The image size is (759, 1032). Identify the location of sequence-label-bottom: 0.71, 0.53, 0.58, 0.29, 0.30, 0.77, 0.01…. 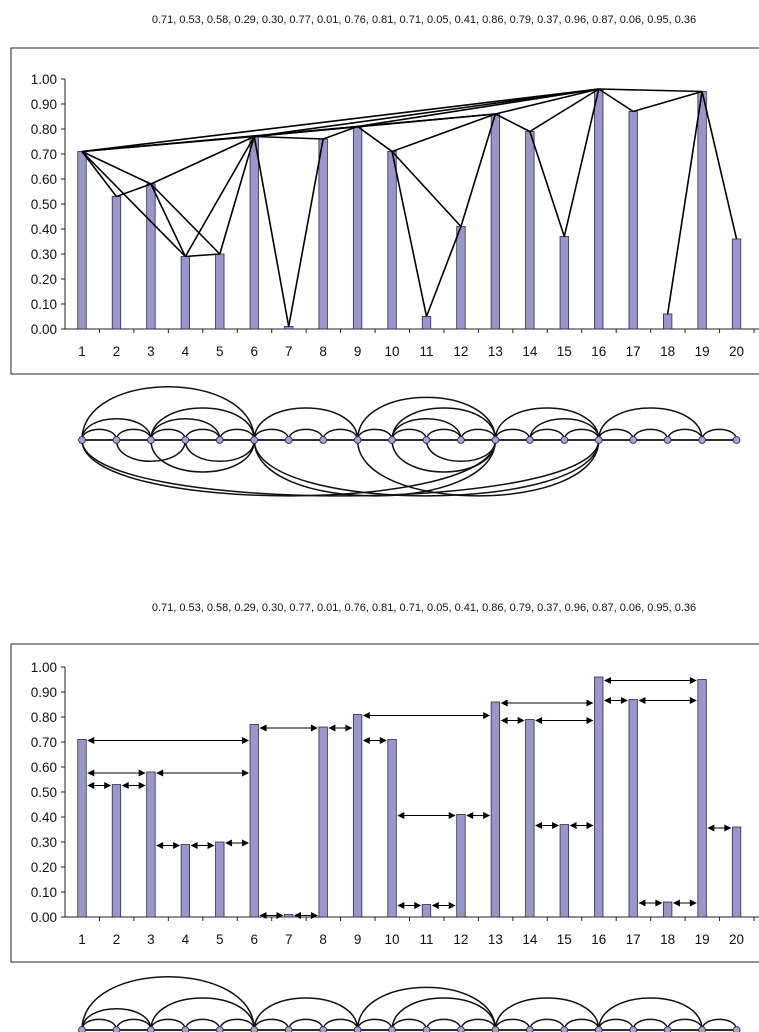
(424, 608).